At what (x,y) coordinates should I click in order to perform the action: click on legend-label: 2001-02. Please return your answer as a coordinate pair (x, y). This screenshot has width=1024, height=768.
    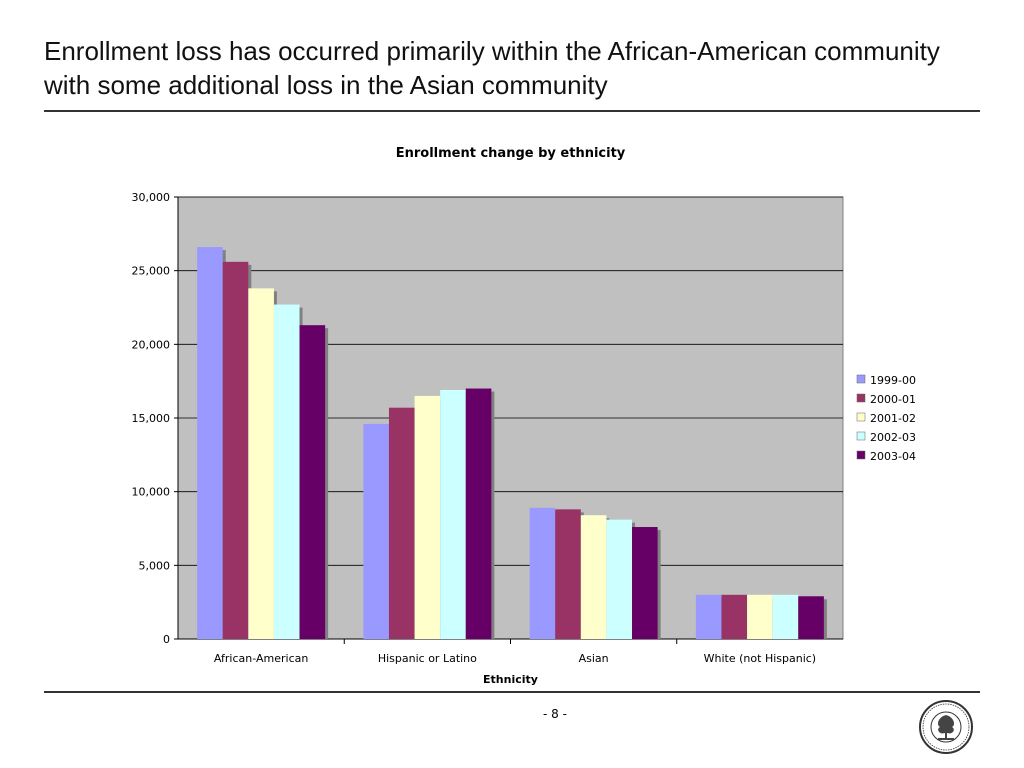
    Looking at the image, I should click on (893, 418).